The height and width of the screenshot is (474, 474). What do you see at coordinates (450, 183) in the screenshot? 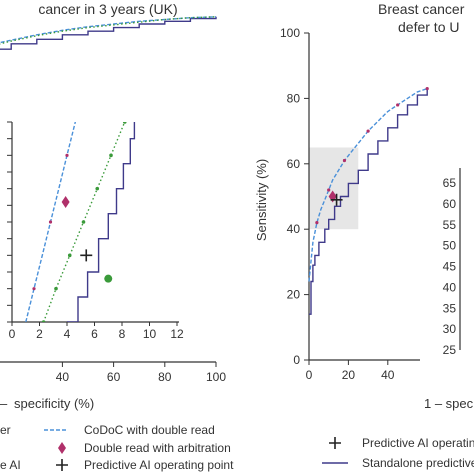
I see `right-inset-y-tick-label: 65` at bounding box center [450, 183].